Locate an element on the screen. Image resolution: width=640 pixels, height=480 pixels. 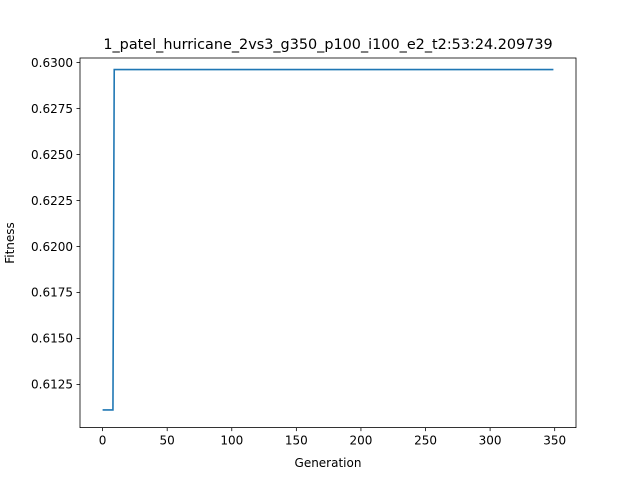
y-axis-label: Fitness is located at coordinates (10, 243).